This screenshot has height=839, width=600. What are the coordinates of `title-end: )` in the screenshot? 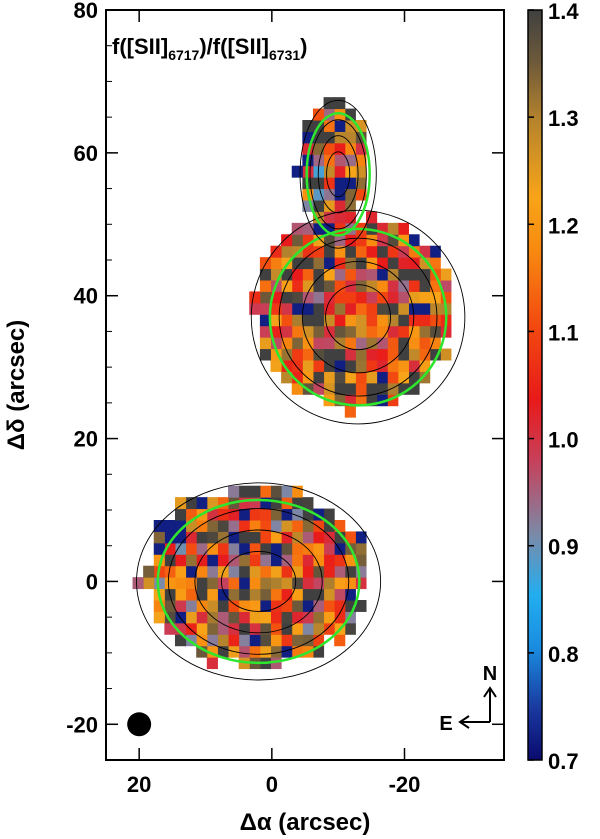 It's located at (303, 46).